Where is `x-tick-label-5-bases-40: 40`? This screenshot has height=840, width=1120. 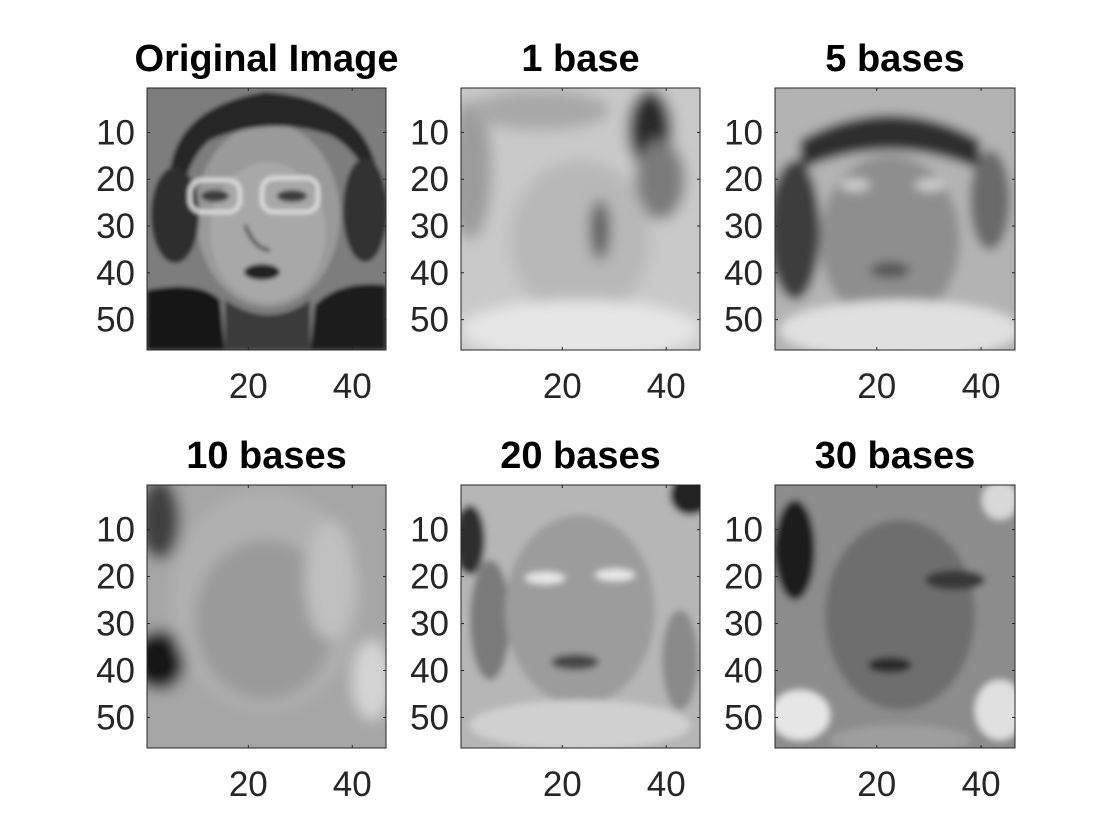
x-tick-label-5-bases-40: 40 is located at coordinates (981, 386).